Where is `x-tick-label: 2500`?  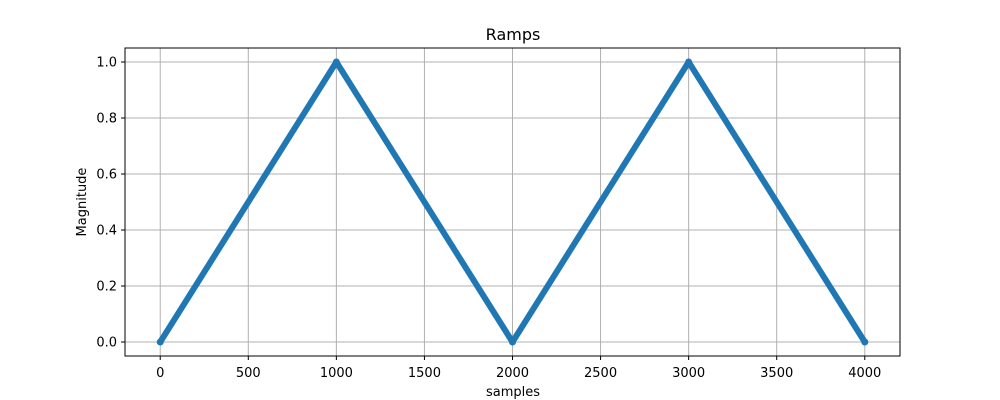
x-tick-label: 2500 is located at coordinates (600, 373).